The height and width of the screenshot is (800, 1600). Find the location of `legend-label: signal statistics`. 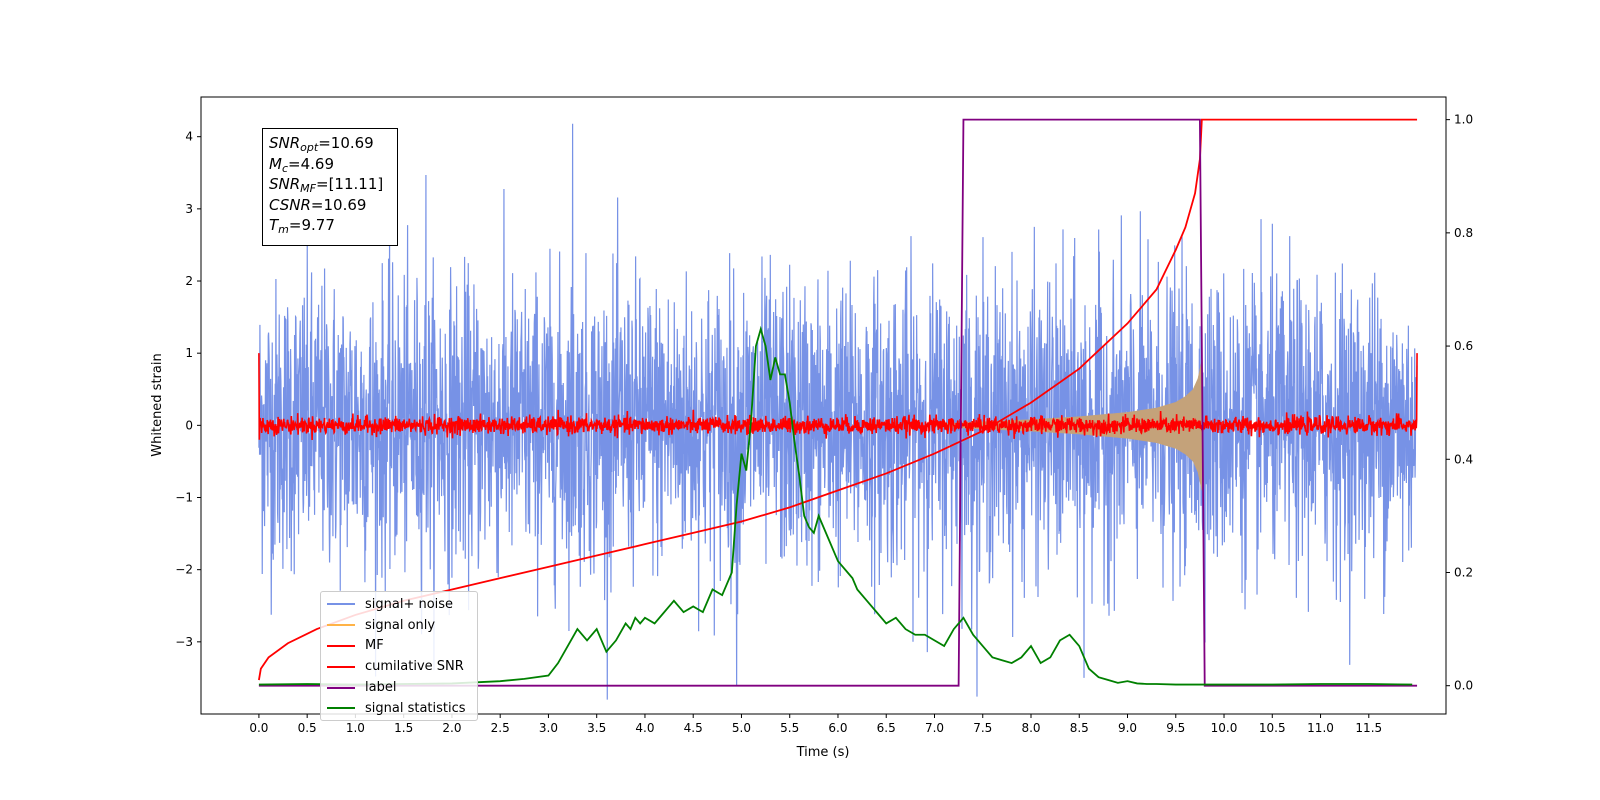

legend-label: signal statistics is located at coordinates (415, 708).